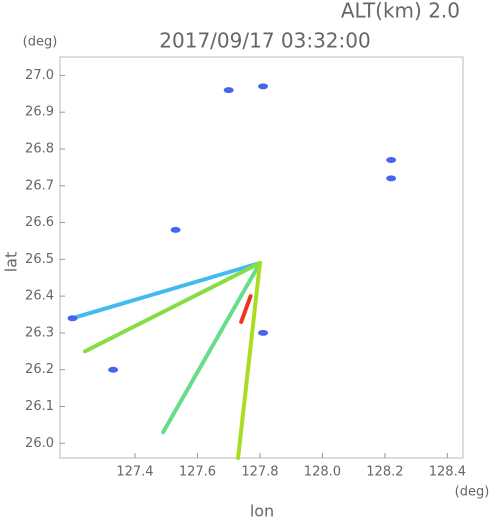 Image resolution: width=491 pixels, height=521 pixels. I want to click on y-tick-label: 26.0, so click(39, 443).